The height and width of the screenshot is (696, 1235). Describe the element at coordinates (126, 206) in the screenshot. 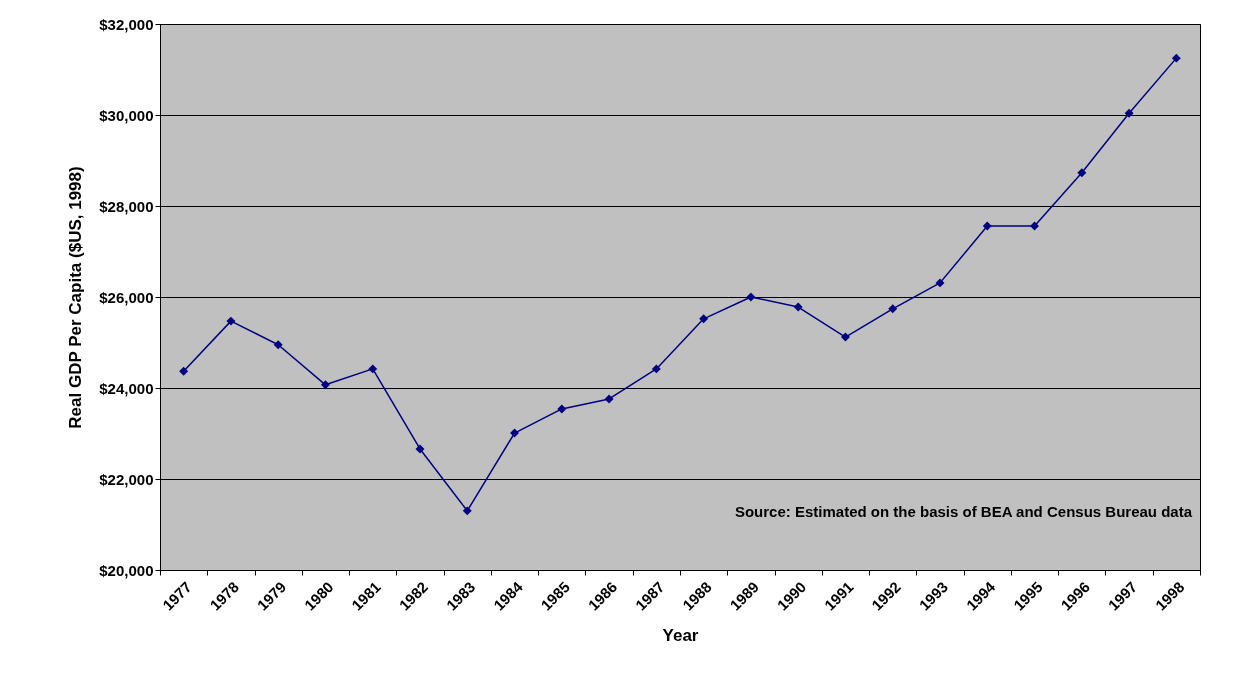

I see `y-tick-label: $28,000` at that location.